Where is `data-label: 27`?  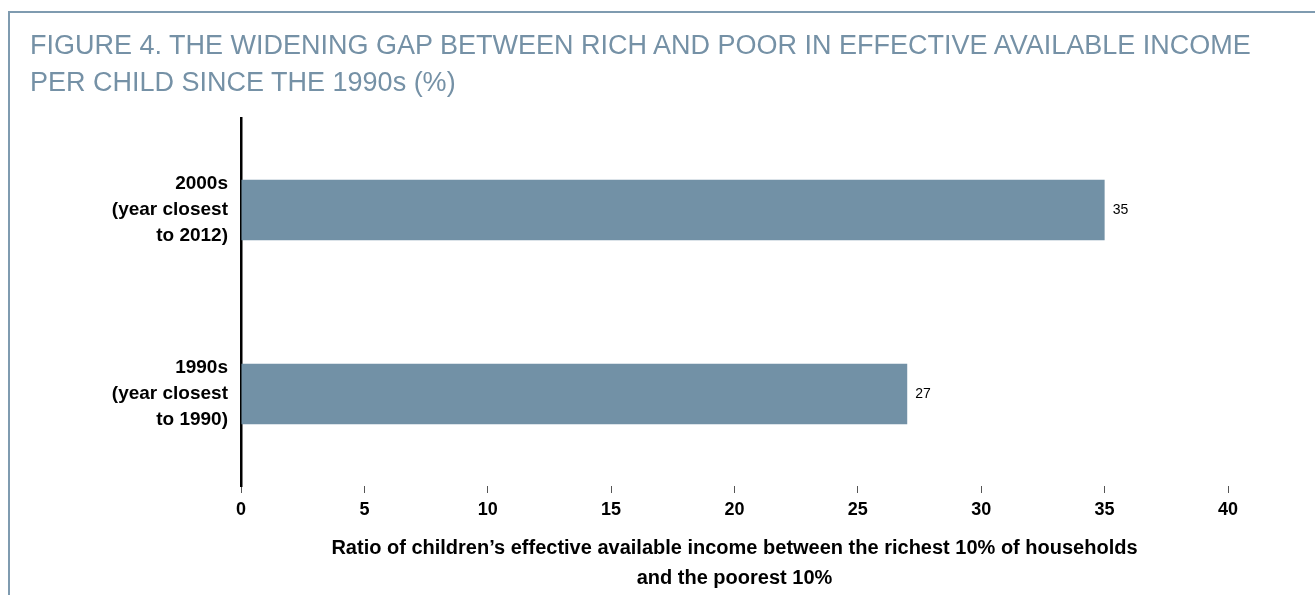
data-label: 27 is located at coordinates (923, 392).